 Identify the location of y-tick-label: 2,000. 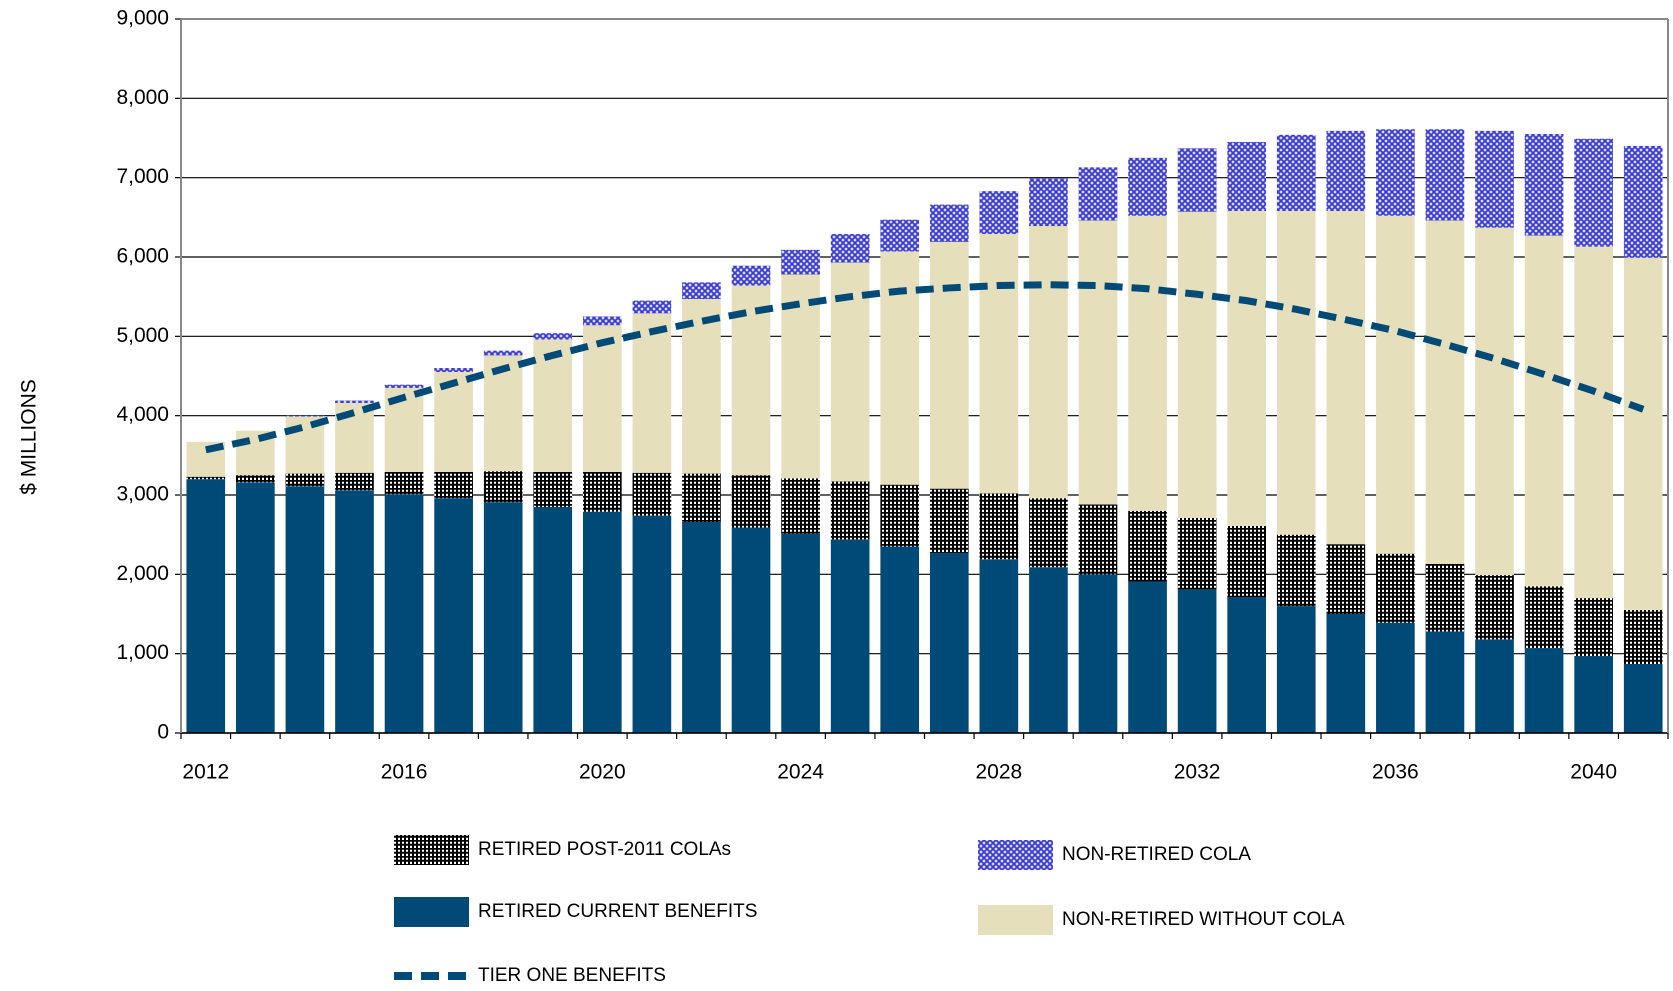
(142, 573).